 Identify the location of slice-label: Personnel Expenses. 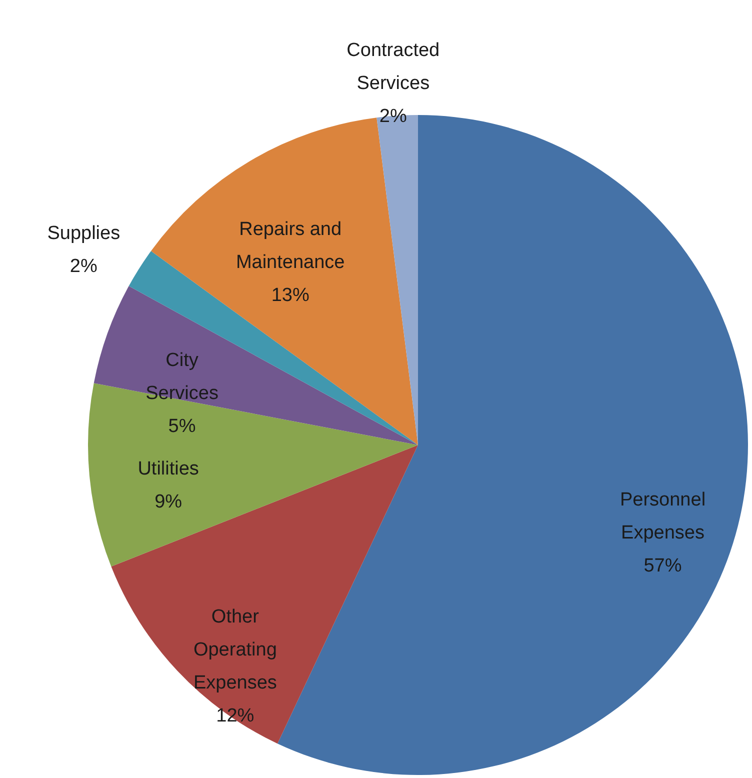
(663, 517).